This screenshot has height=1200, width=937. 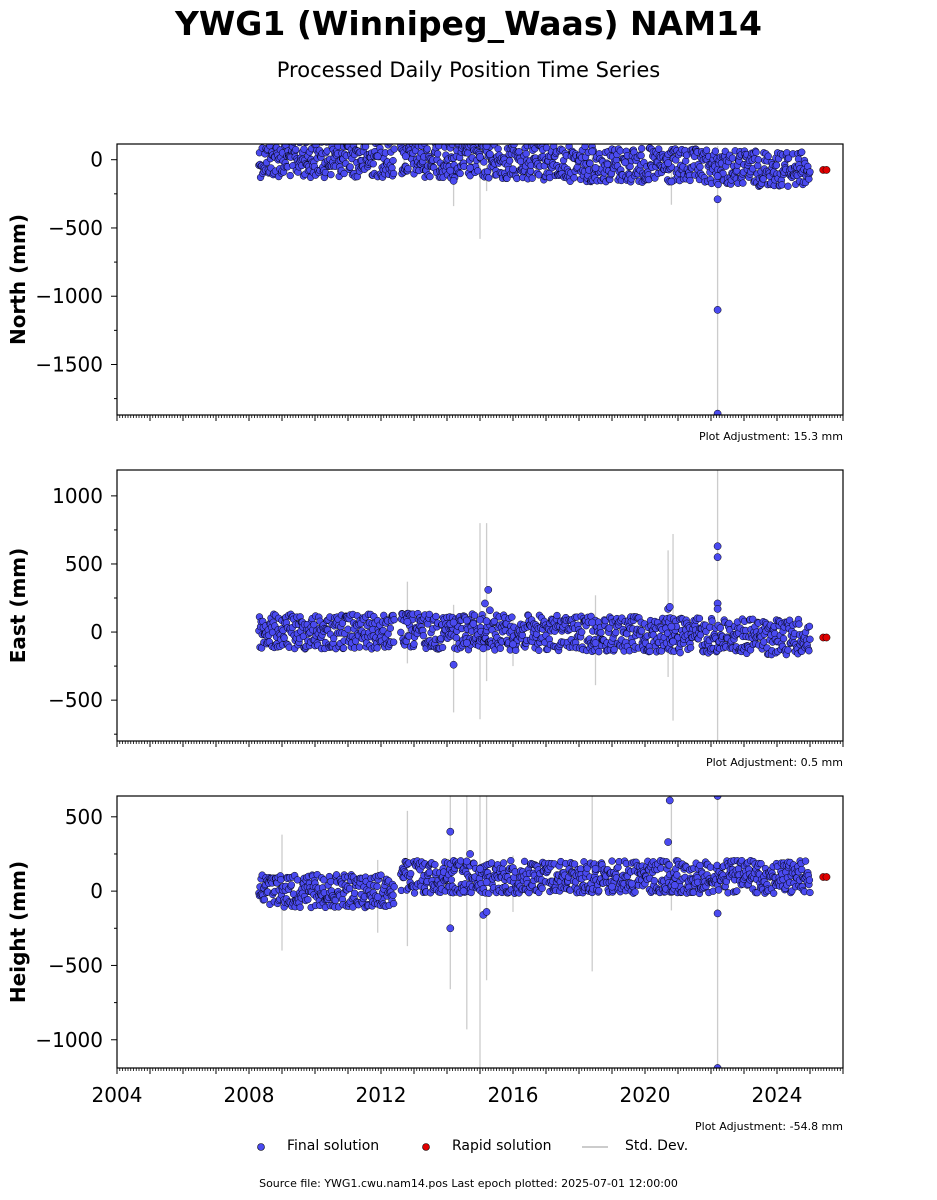 I want to click on y-axis-label: Height (mm), so click(x=18, y=932).